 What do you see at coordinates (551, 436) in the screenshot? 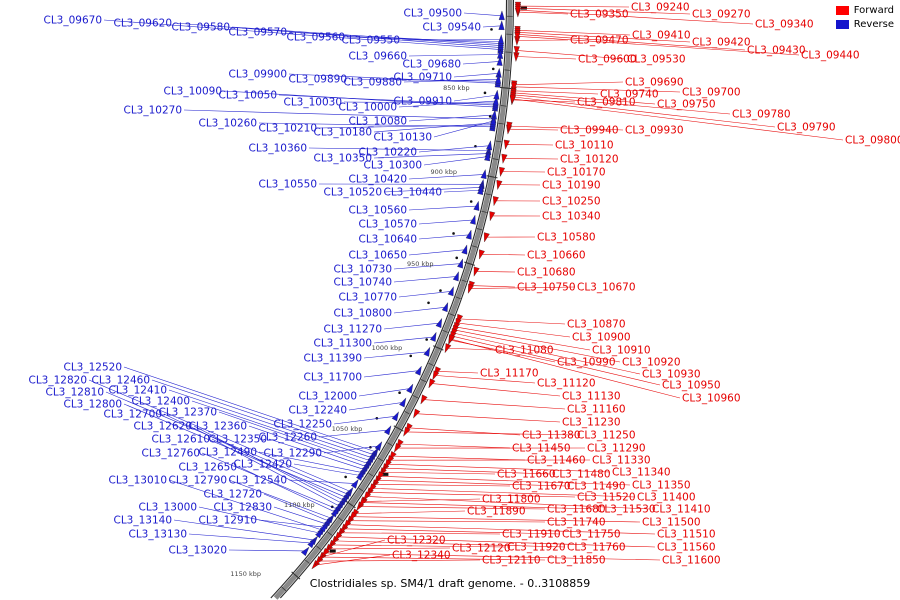
I see `gene-label: CL3_11380` at bounding box center [551, 436].